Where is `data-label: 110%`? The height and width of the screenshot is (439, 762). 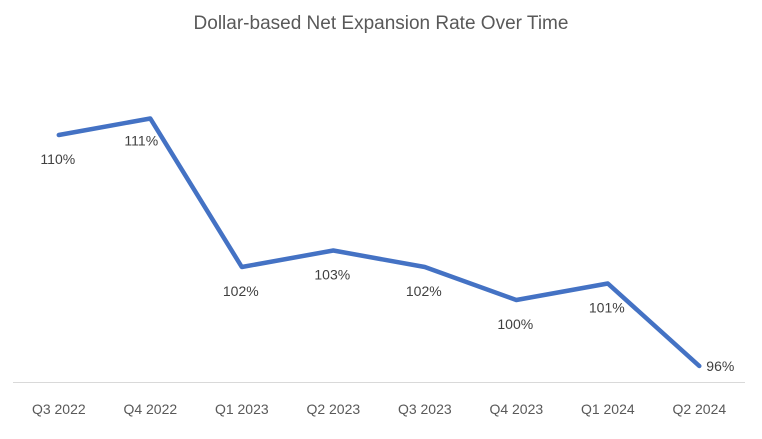 data-label: 110% is located at coordinates (57, 159).